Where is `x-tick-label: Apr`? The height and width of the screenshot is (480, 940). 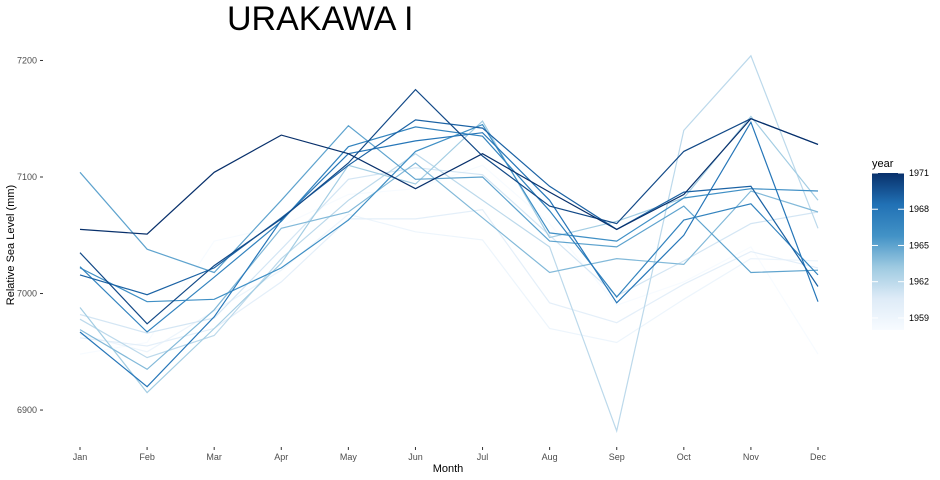 x-tick-label: Apr is located at coordinates (281, 457).